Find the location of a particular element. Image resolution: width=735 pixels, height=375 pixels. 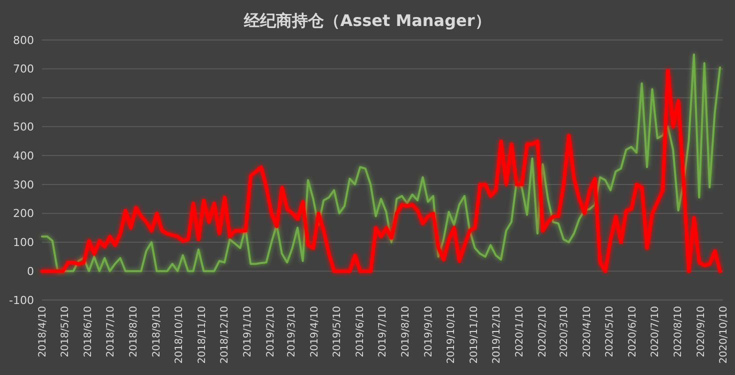

x-tick-label: 2020/5/10 is located at coordinates (610, 332).